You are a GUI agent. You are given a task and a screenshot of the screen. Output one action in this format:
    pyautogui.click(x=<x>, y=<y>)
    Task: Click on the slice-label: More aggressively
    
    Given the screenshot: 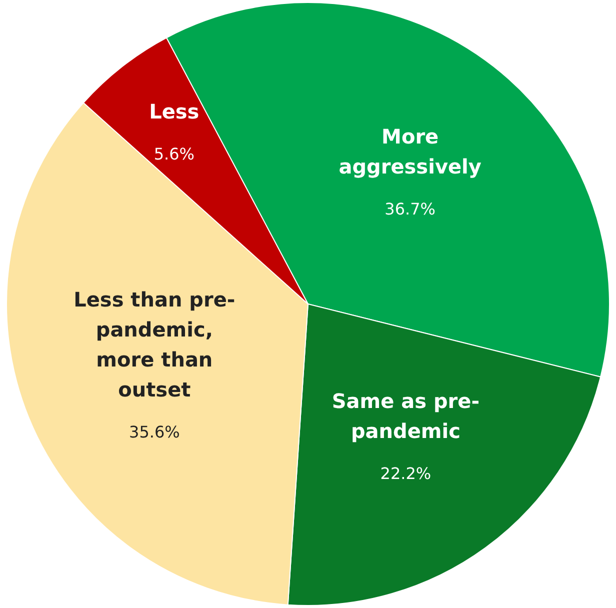 What is the action you would take?
    pyautogui.click(x=410, y=151)
    